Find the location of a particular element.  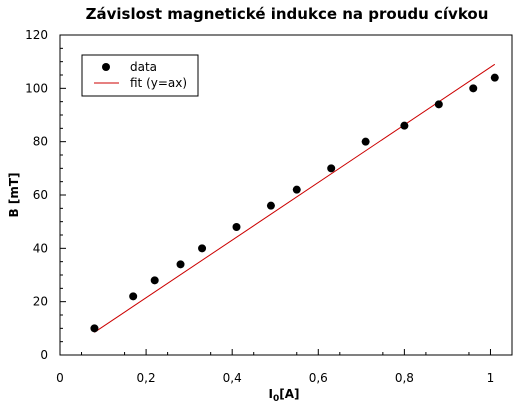

legend-data-label: data is located at coordinates (143, 67).